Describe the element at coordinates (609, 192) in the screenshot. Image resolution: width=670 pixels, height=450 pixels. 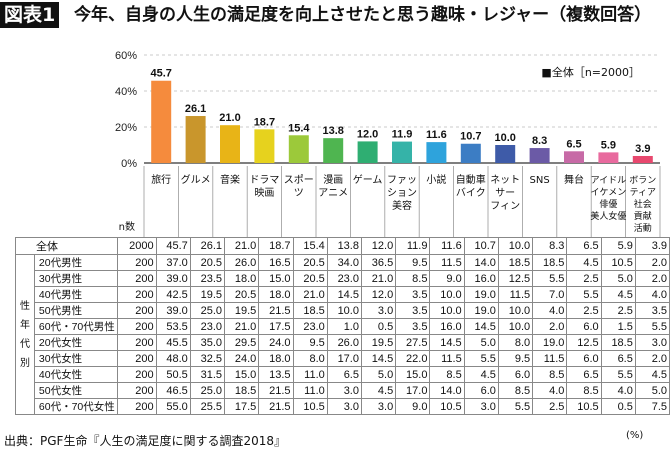
I see `category-label: イケメン` at that location.